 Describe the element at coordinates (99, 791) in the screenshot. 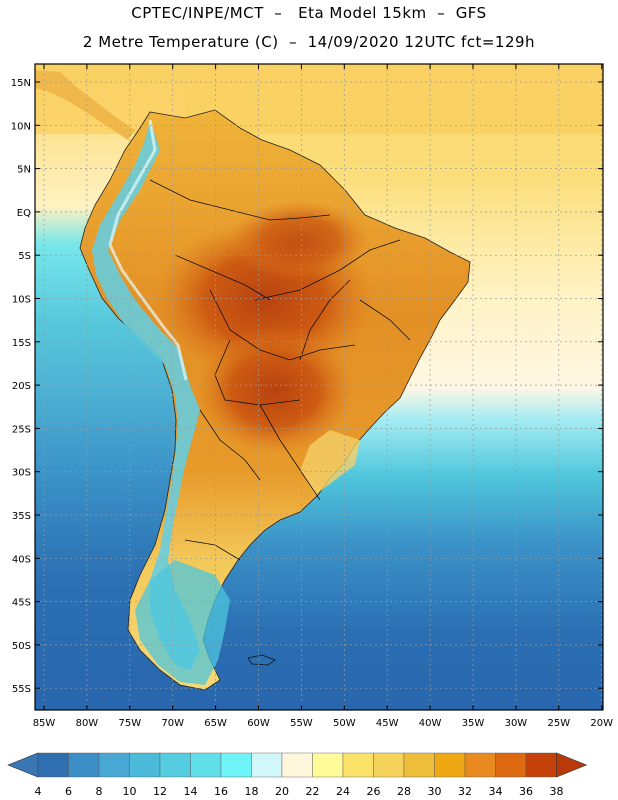

I see `colorbar-label: 8` at that location.